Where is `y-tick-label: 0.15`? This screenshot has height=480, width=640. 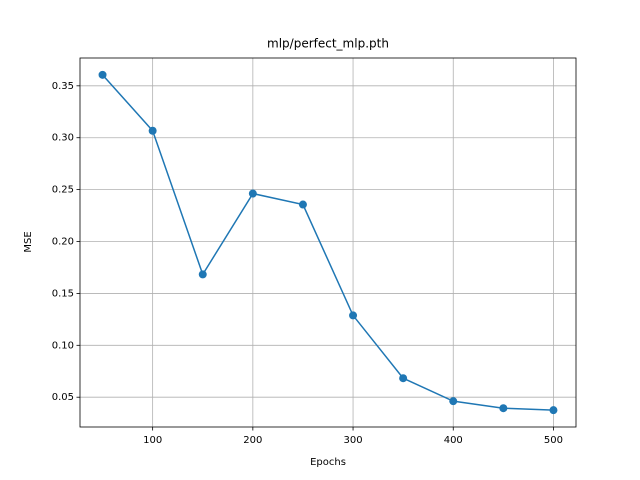
y-tick-label: 0.15 is located at coordinates (63, 293).